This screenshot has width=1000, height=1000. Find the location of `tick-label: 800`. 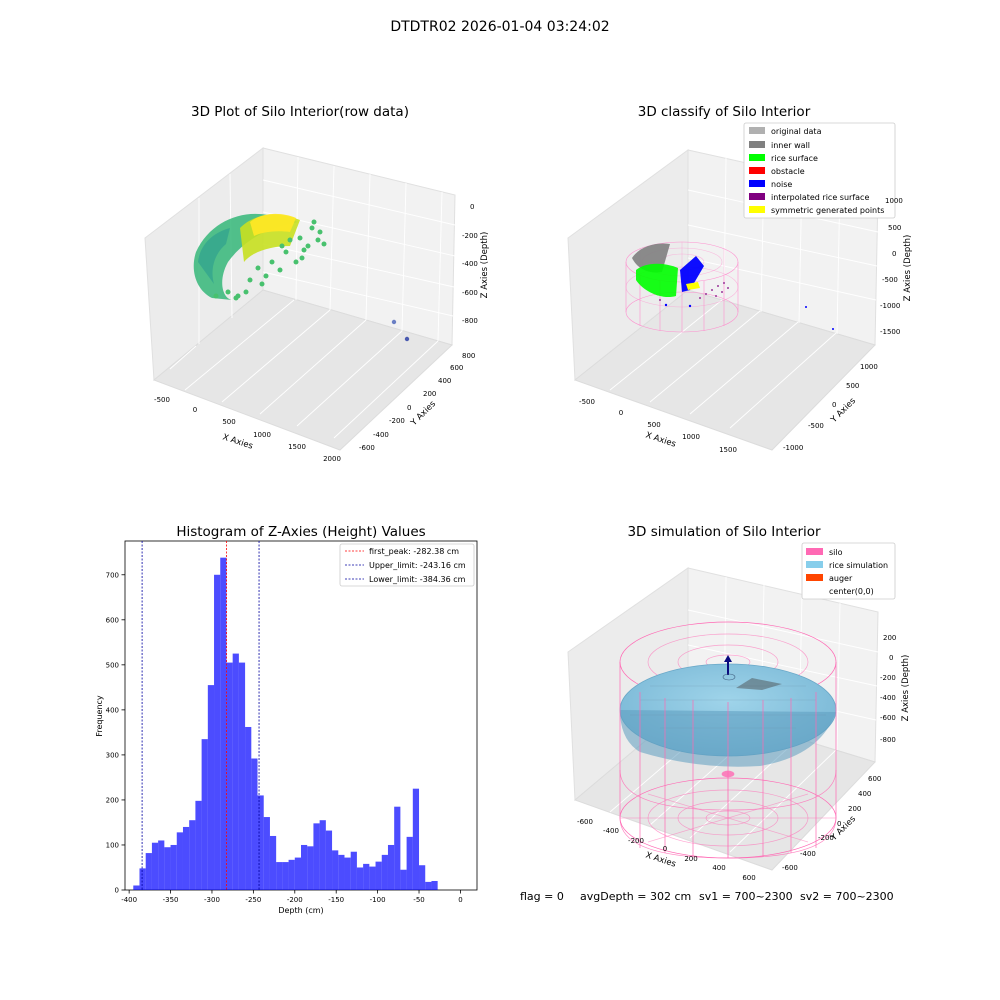

tick-label: 800 is located at coordinates (468, 356).